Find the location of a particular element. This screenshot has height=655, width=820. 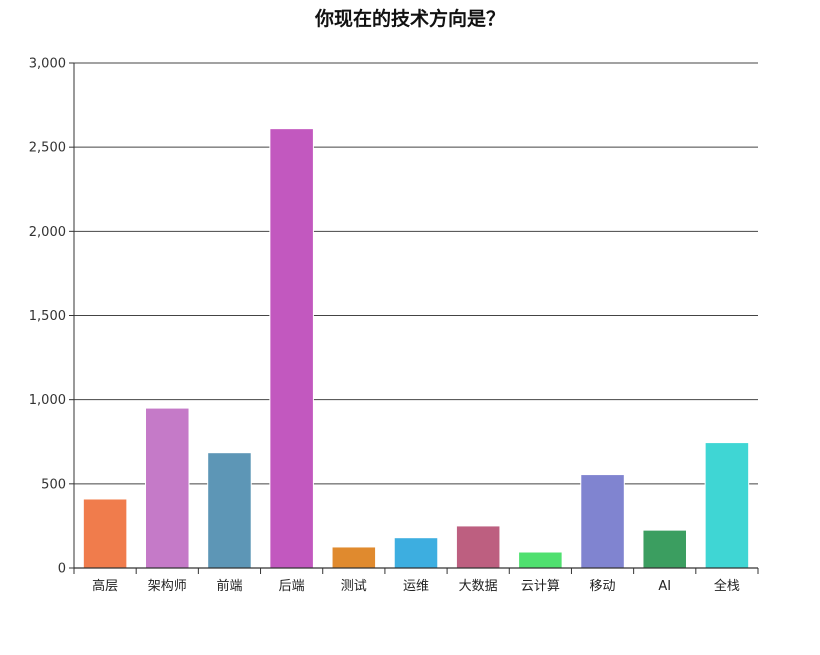

x-axis-ticks: 高层 架构师 前端 后端 测试 运维 大数据 云计算 移动 AI 全栈 is located at coordinates (416, 581).